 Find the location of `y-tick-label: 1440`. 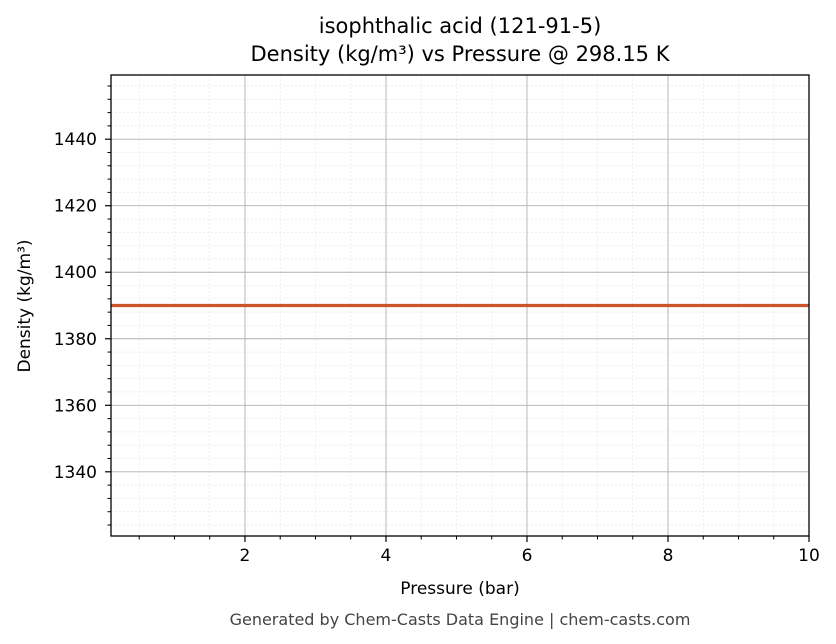

y-tick-label: 1440 is located at coordinates (75, 140).